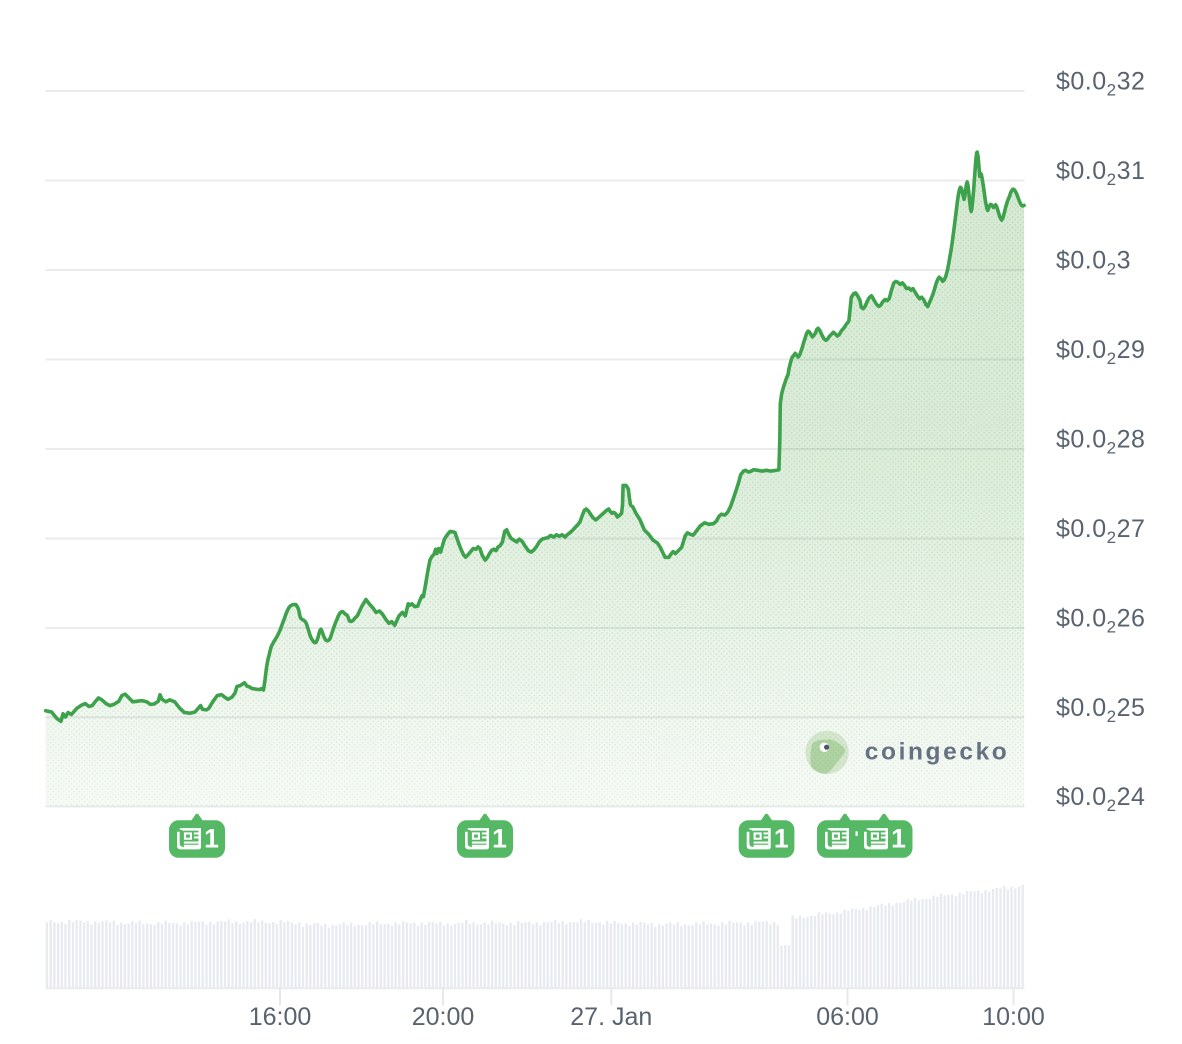 Image resolution: width=1182 pixels, height=1044 pixels. Describe the element at coordinates (443, 1017) in the screenshot. I see `svg-text: 20:00` at that location.